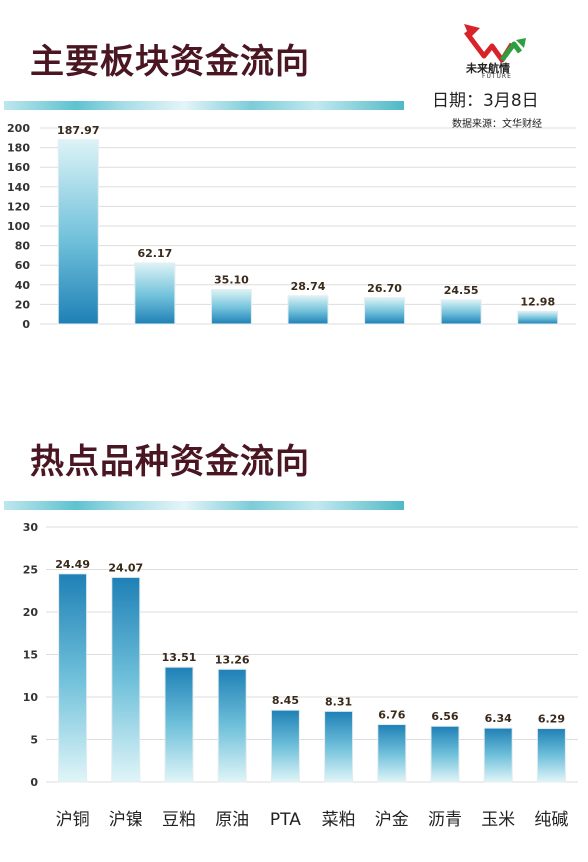 This screenshot has width=588, height=862. What do you see at coordinates (23, 246) in the screenshot?
I see `y-tick-label: 80` at bounding box center [23, 246].